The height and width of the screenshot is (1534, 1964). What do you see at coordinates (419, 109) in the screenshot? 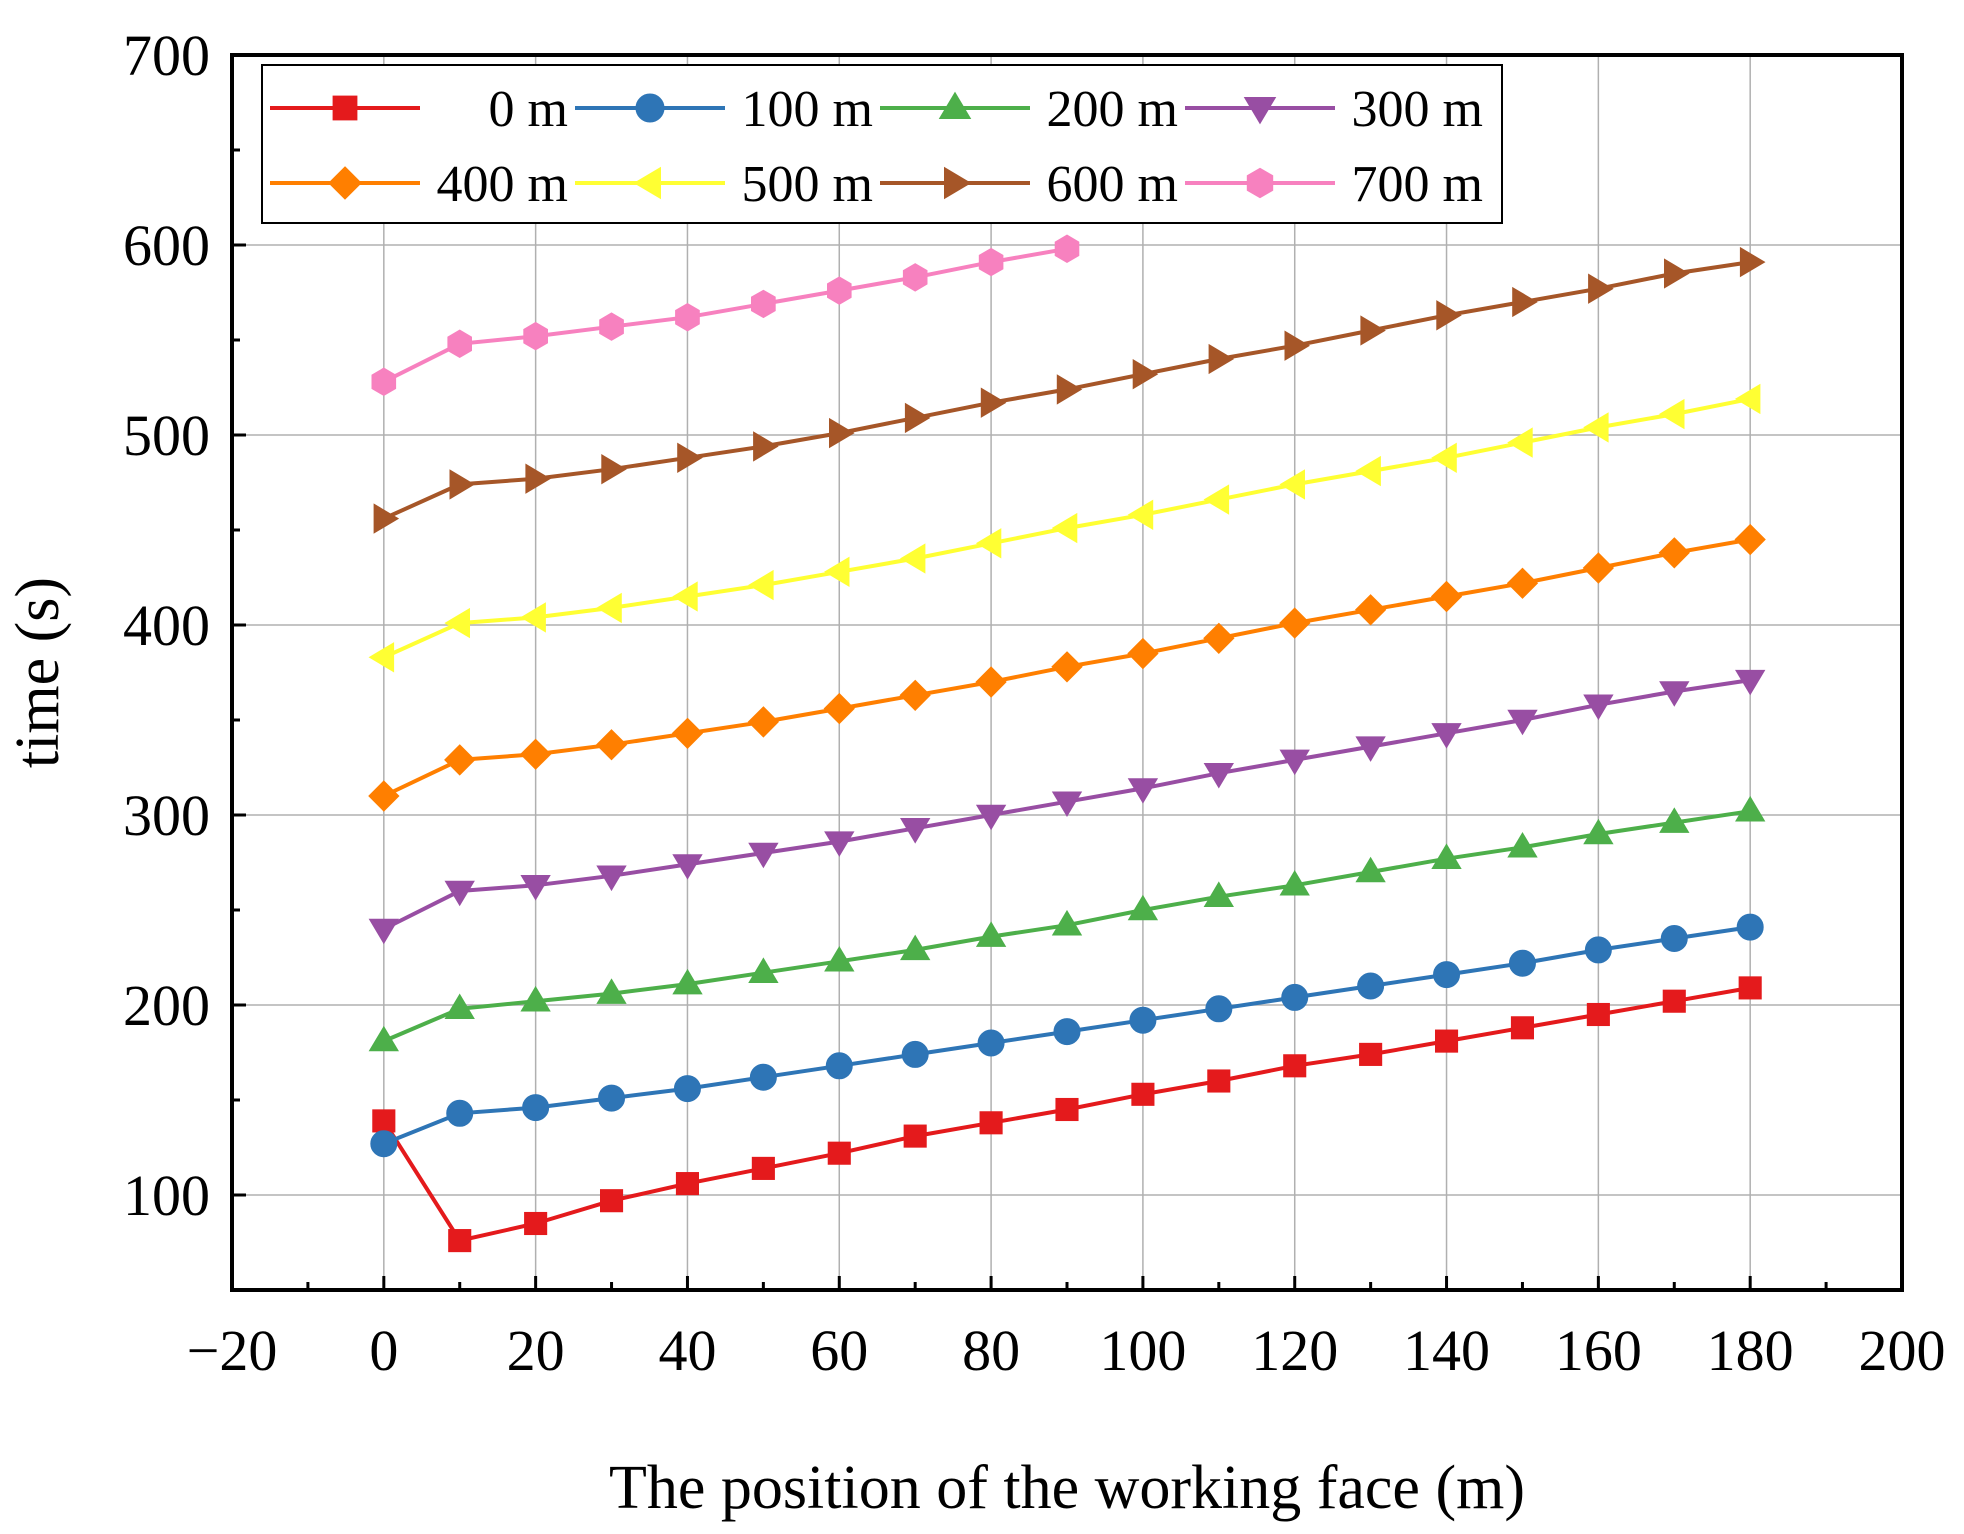
I see `legend-item: 0 m` at bounding box center [419, 109].